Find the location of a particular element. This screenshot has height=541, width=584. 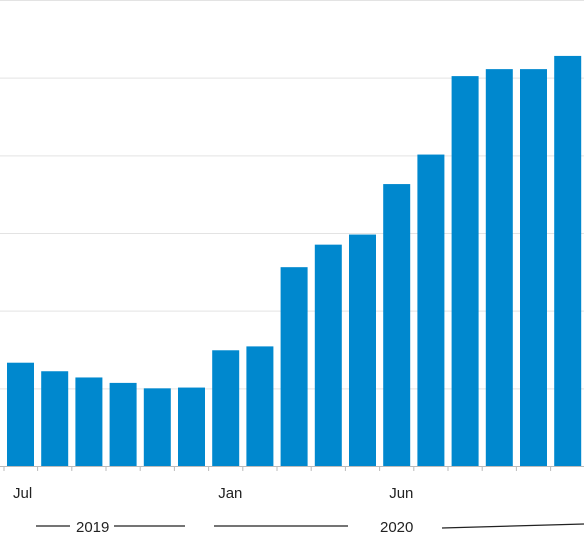

year-label: 2020 is located at coordinates (396, 527).